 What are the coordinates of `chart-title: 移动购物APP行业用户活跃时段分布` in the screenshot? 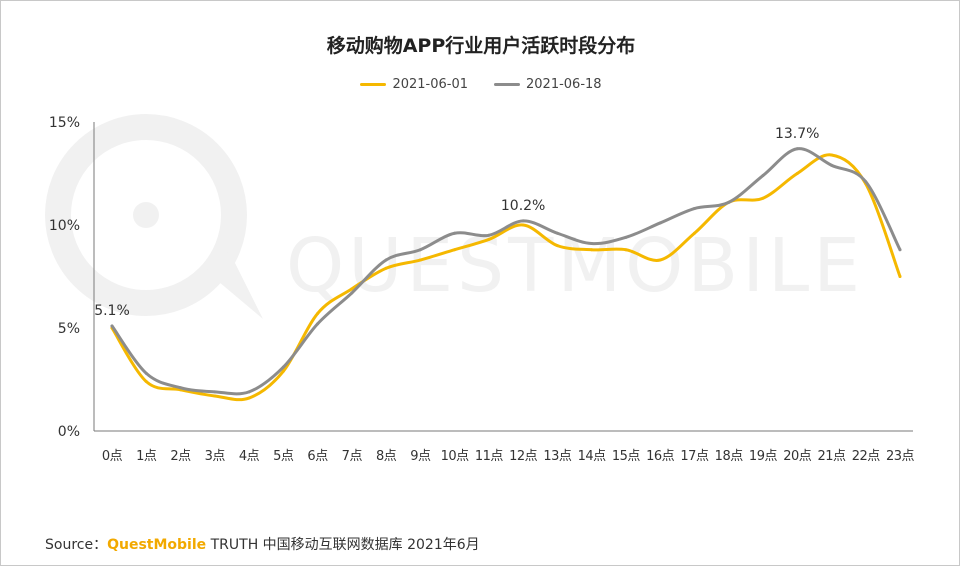 It's located at (481, 46).